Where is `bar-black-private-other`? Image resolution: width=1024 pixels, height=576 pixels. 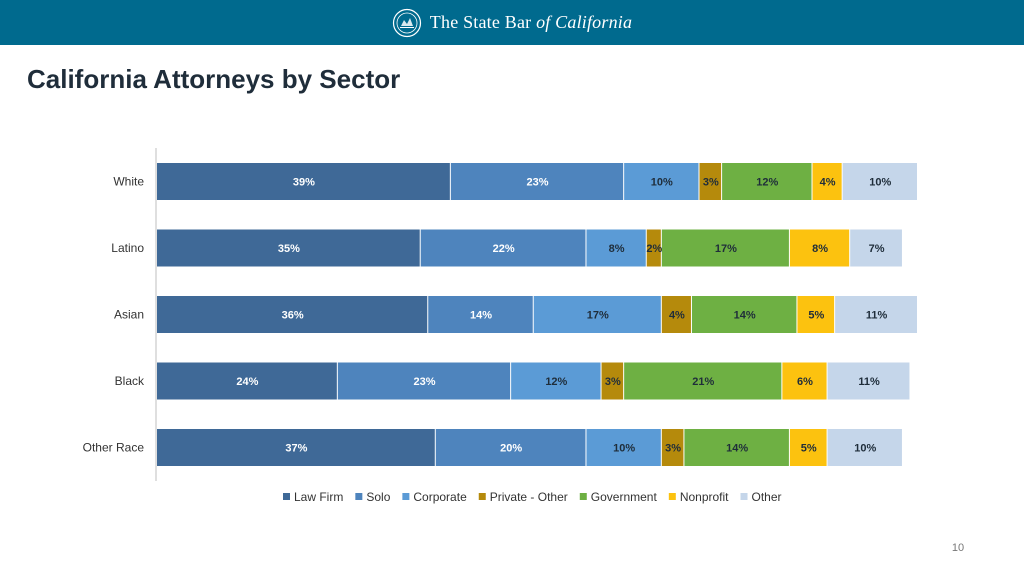
bar-black-private-other is located at coordinates (612, 381).